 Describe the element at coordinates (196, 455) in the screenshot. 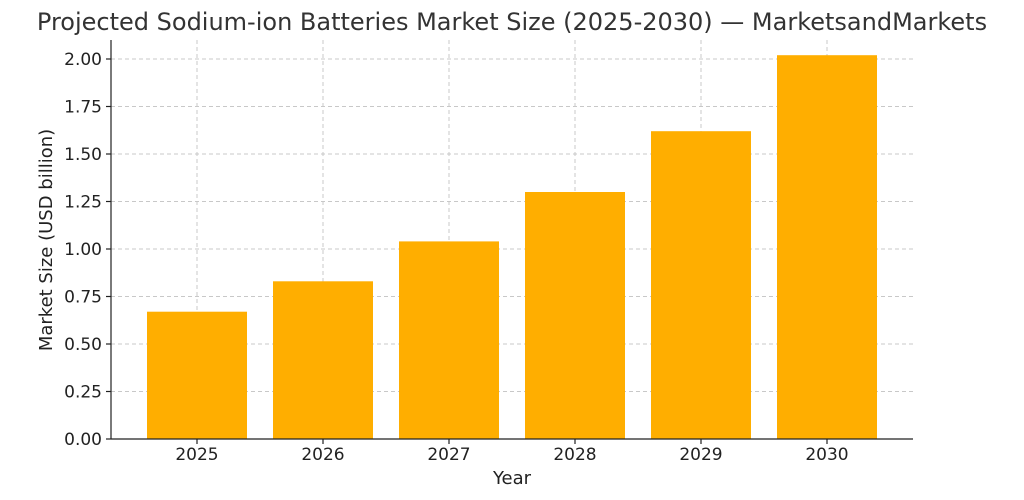

I see `x-tick-label: 2025` at that location.